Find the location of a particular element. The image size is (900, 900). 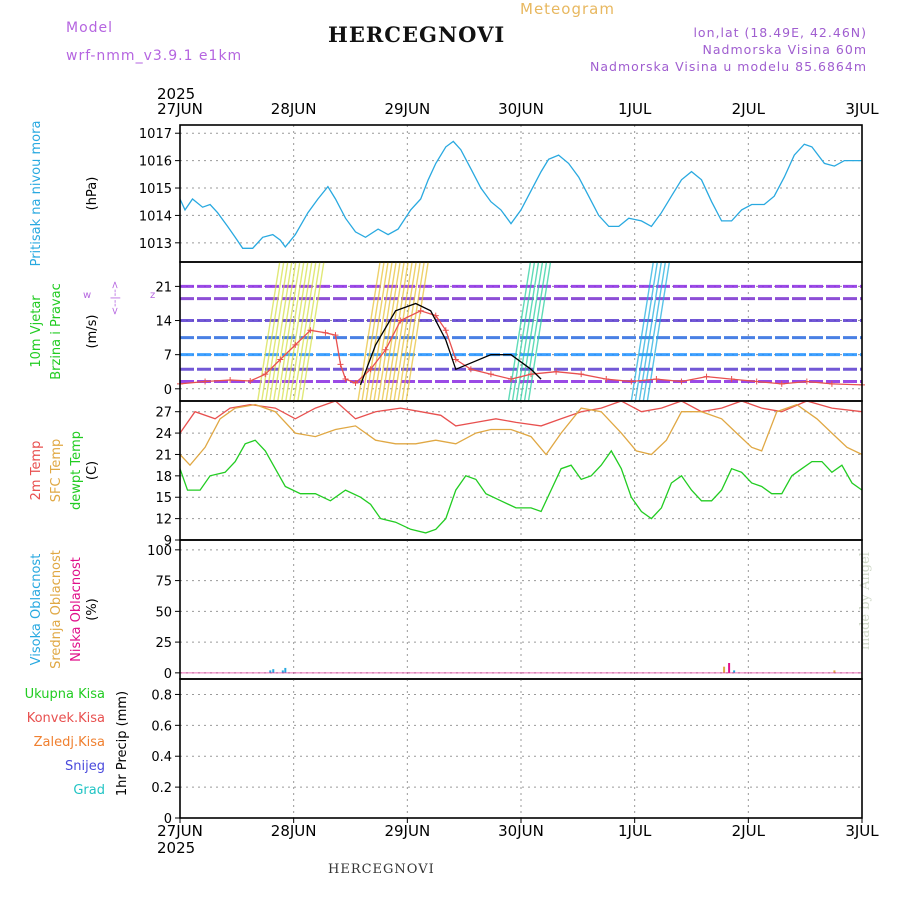

panel-frame-precip is located at coordinates (521, 748).